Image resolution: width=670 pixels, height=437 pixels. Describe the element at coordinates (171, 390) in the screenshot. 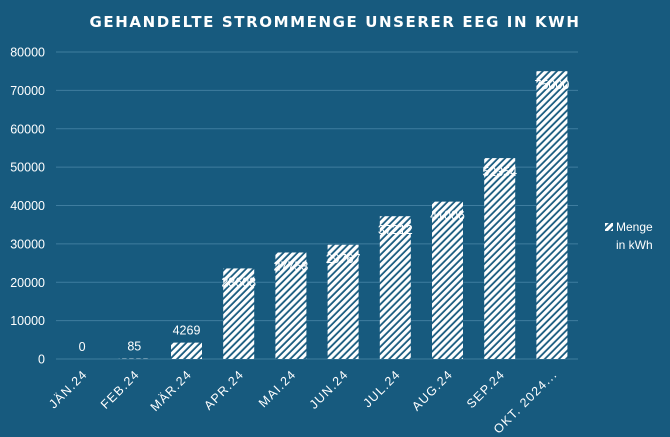

I see `x-tick-label: MÄR.24` at that location.